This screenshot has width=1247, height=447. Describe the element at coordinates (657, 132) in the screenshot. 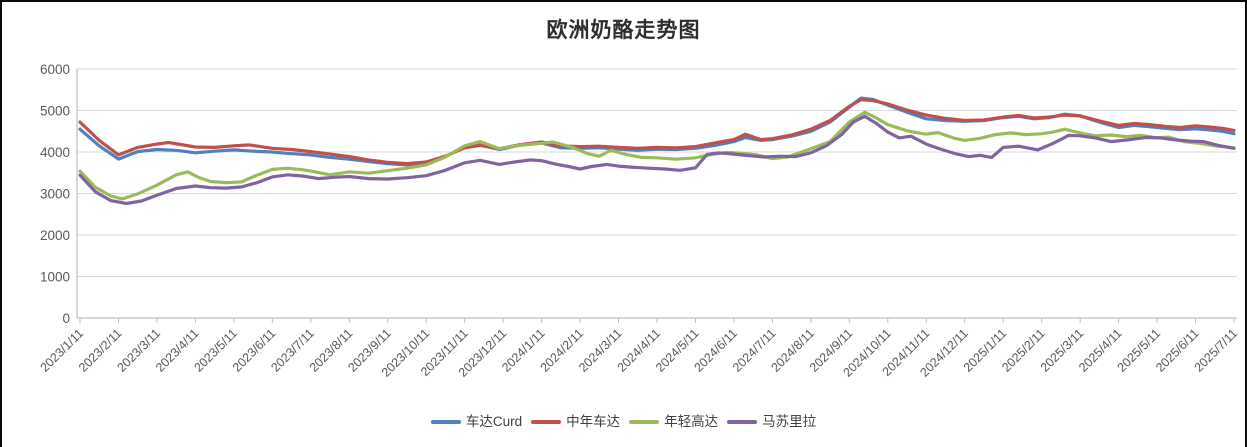

I see `series-line-中年车达` at that location.